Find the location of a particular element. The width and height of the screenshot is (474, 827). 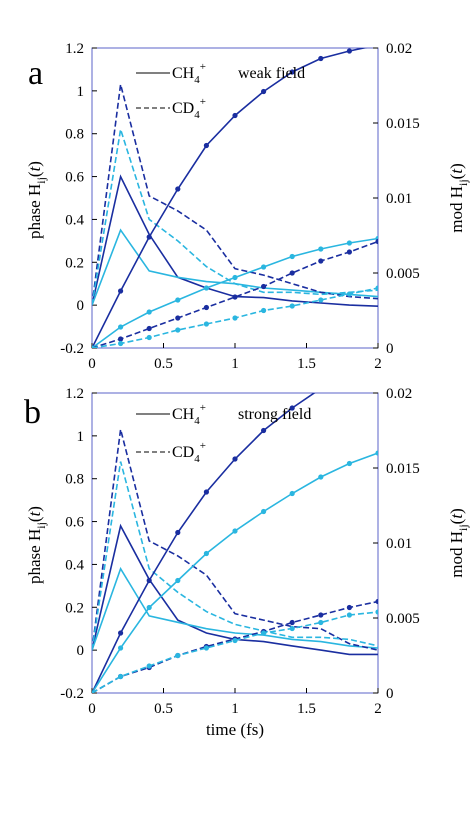

field-annotation: weak field is located at coordinates (271, 73).